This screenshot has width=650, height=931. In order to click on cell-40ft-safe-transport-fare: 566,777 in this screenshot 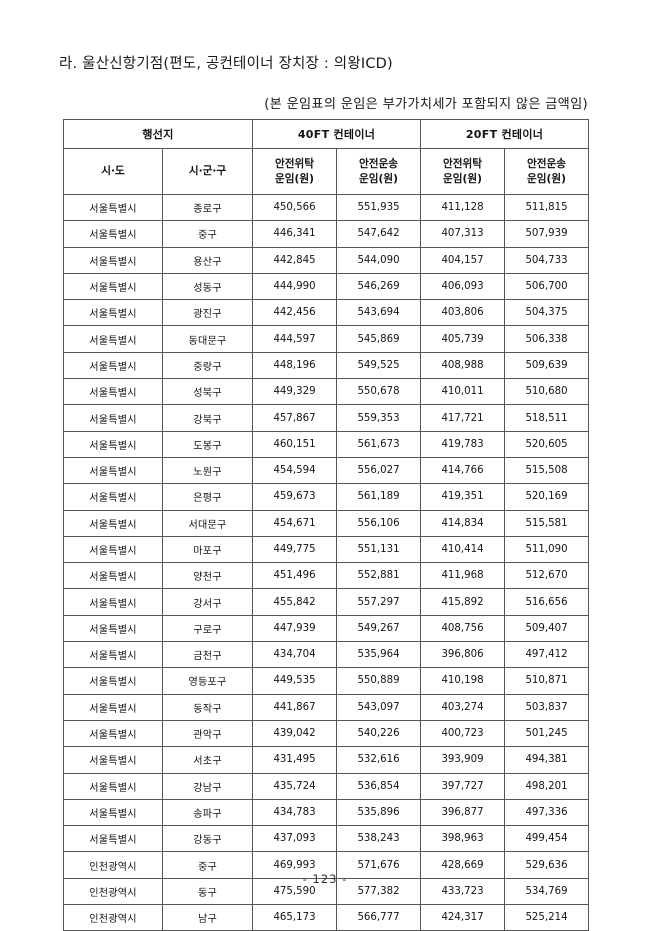, I will do `click(379, 917)`.